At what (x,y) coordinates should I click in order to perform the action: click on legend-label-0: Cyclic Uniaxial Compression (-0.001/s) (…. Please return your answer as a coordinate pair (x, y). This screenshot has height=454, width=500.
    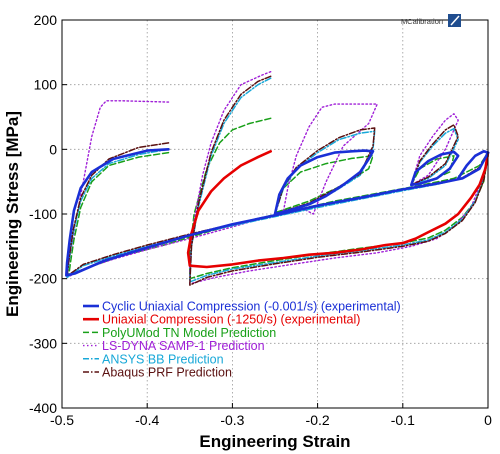
    Looking at the image, I should click on (251, 307).